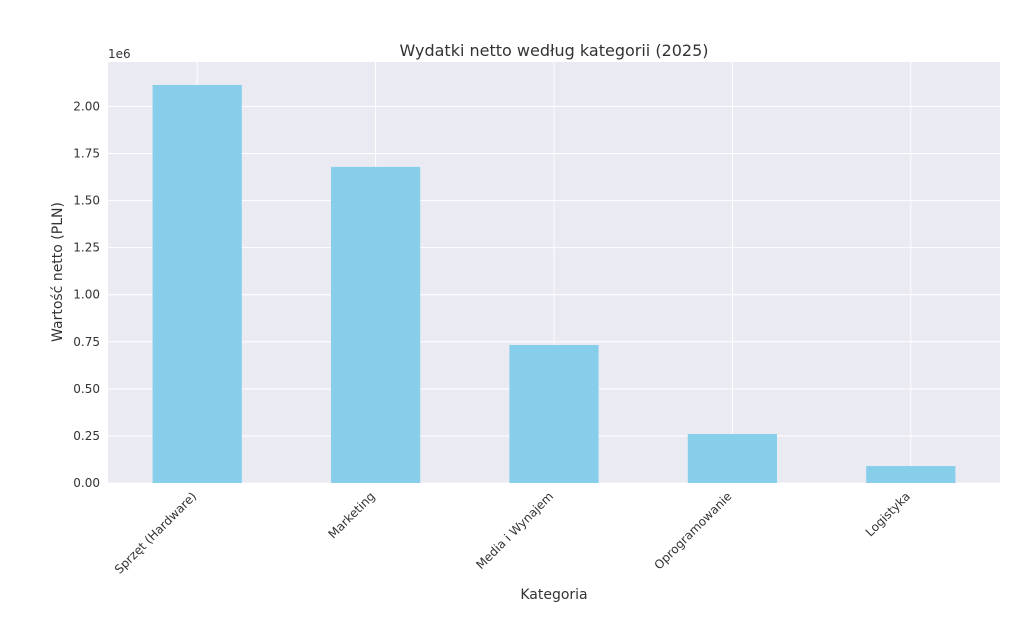 The image size is (1030, 626). Describe the element at coordinates (514, 530) in the screenshot. I see `x-tick-label: Media i Wynajem` at that location.